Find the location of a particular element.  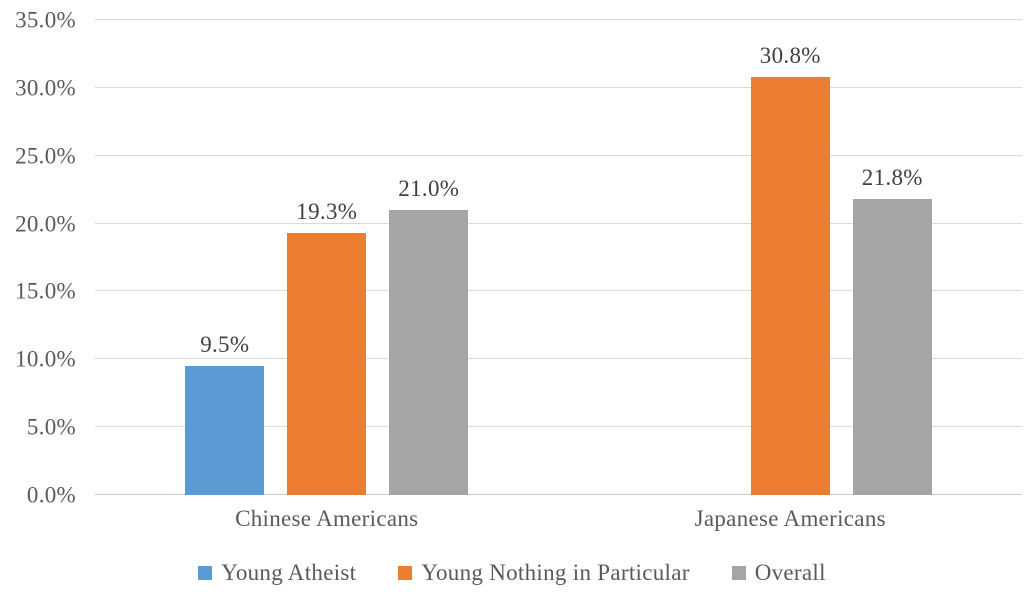

bar-value-label: 19.3% is located at coordinates (327, 212).